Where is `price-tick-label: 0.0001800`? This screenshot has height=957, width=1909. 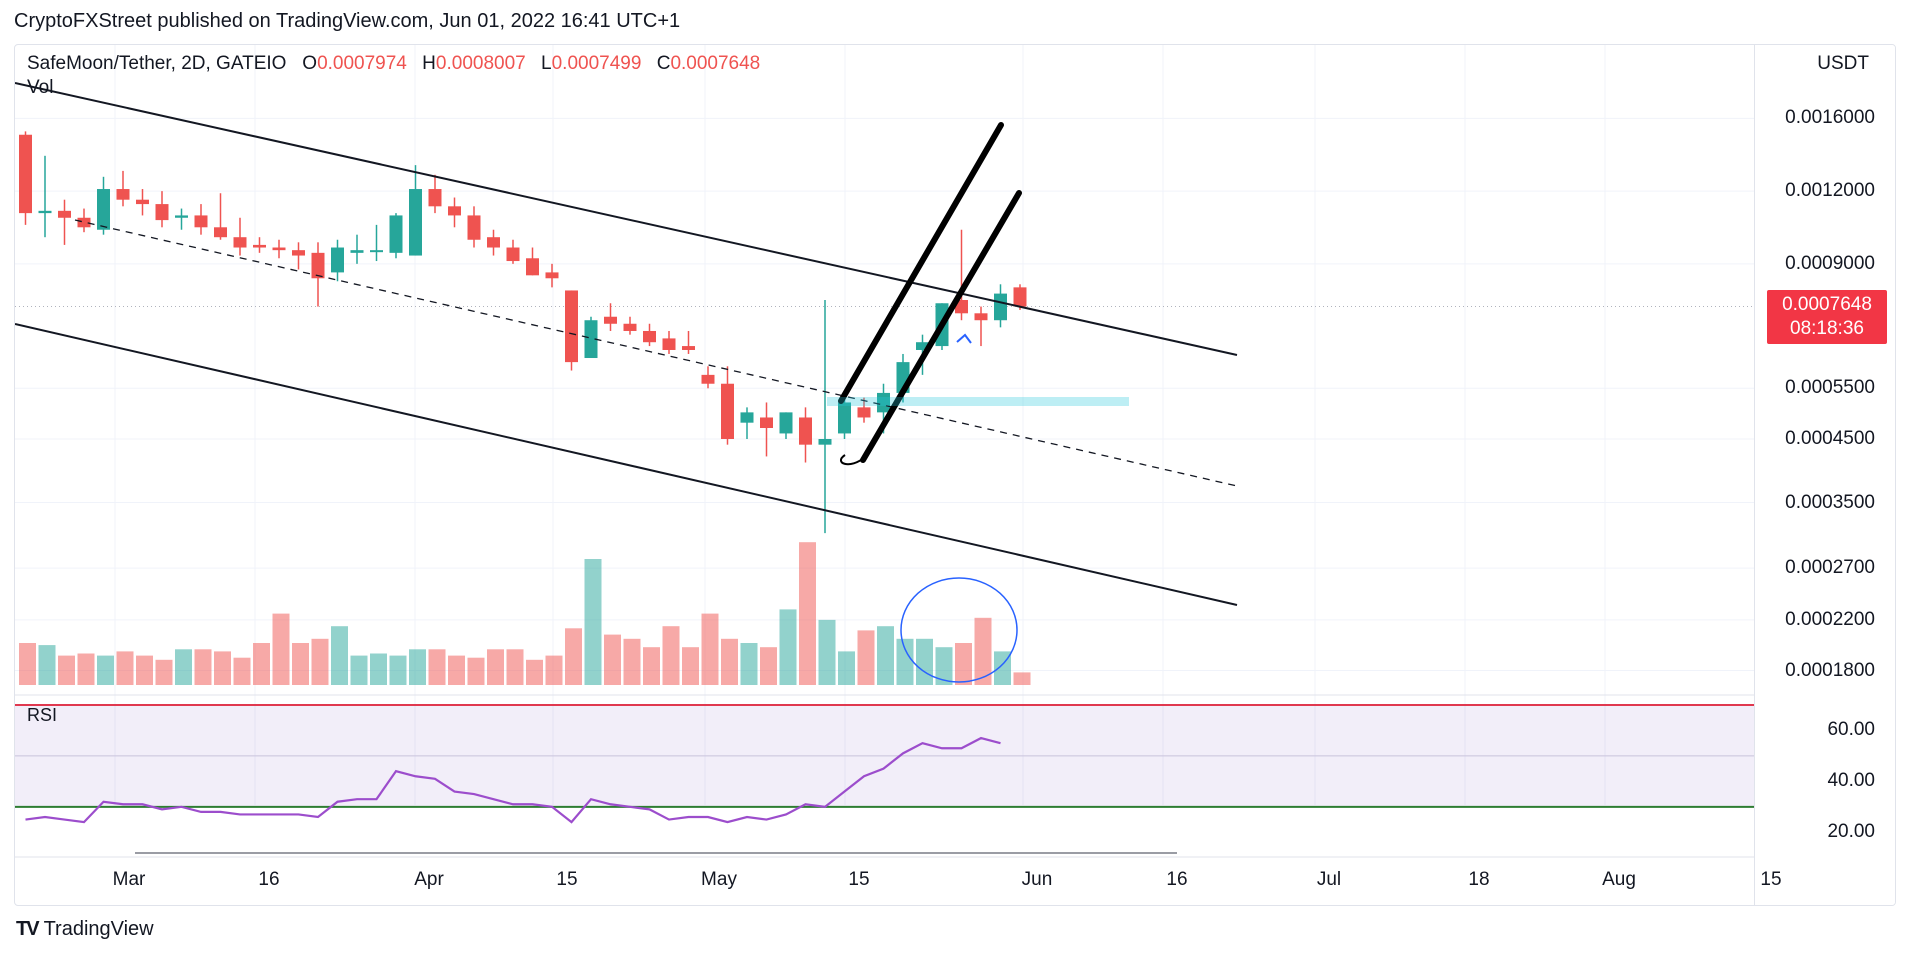
price-tick-label: 0.0001800 is located at coordinates (1830, 670).